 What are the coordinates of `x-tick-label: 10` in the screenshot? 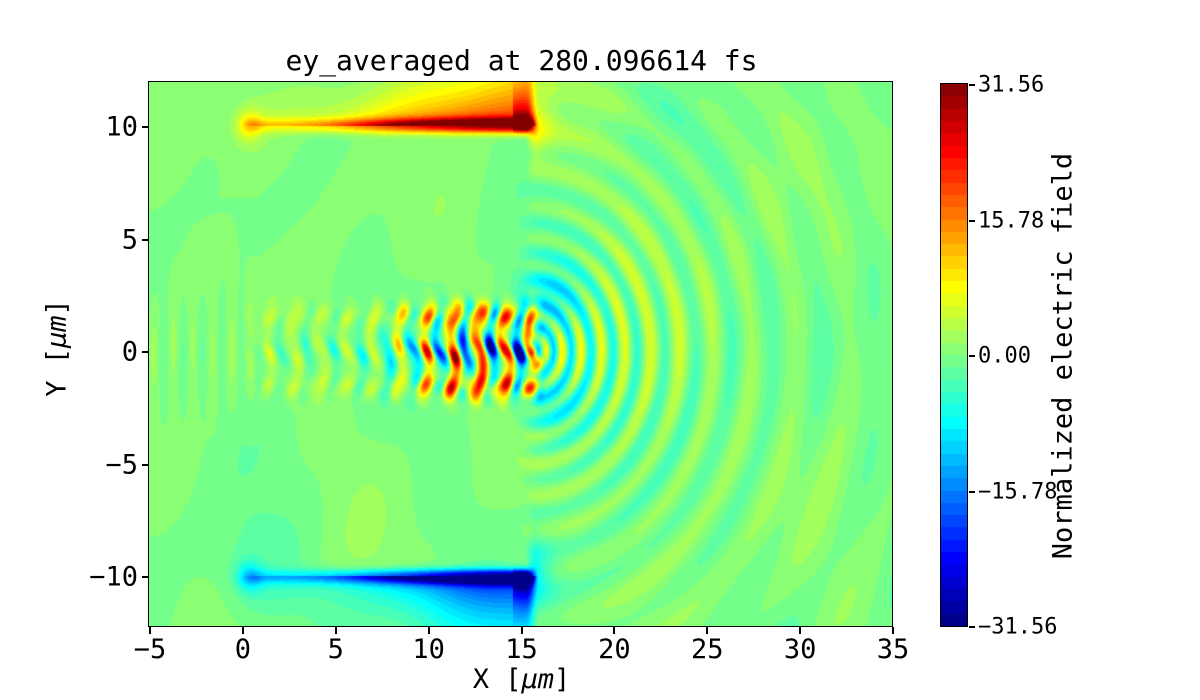 It's located at (428, 649).